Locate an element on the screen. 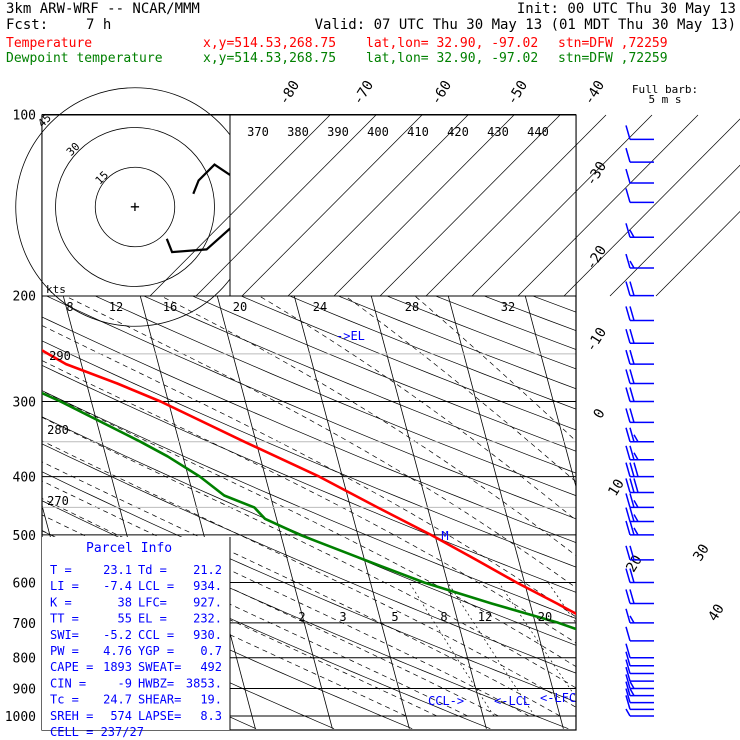 The width and height of the screenshot is (740, 740). pressure-tick-label: 800 is located at coordinates (24, 659).